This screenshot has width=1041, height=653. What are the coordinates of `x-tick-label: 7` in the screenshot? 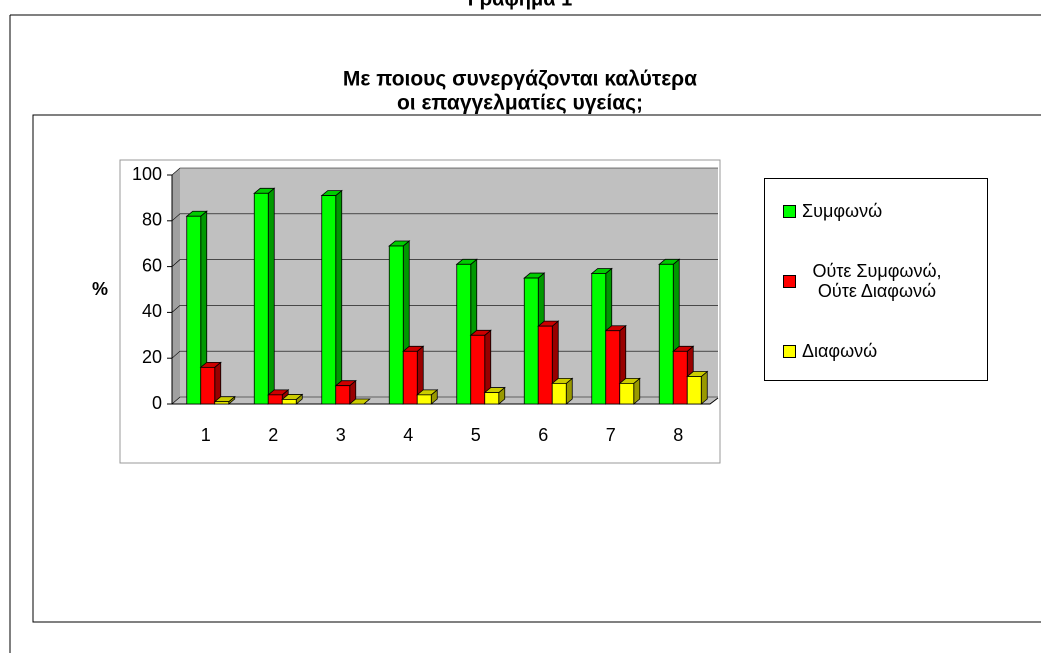 It's located at (611, 435).